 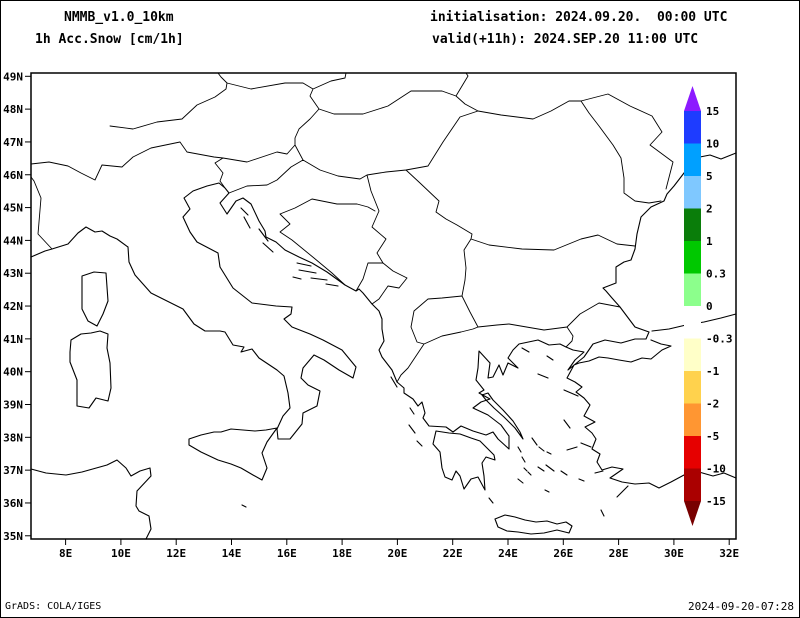 I want to click on lat-label: 43N, so click(x=13, y=273).